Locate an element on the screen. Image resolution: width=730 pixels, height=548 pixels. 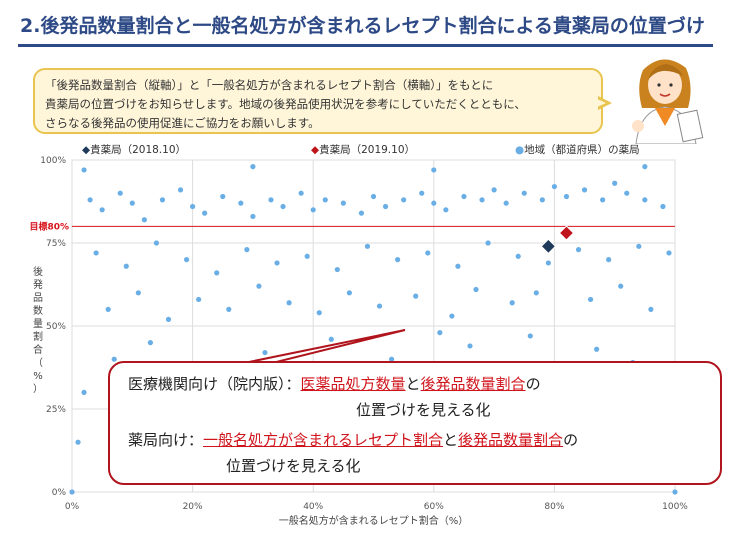
legend-item: ◆貴薬局（2018.10） is located at coordinates (134, 149).